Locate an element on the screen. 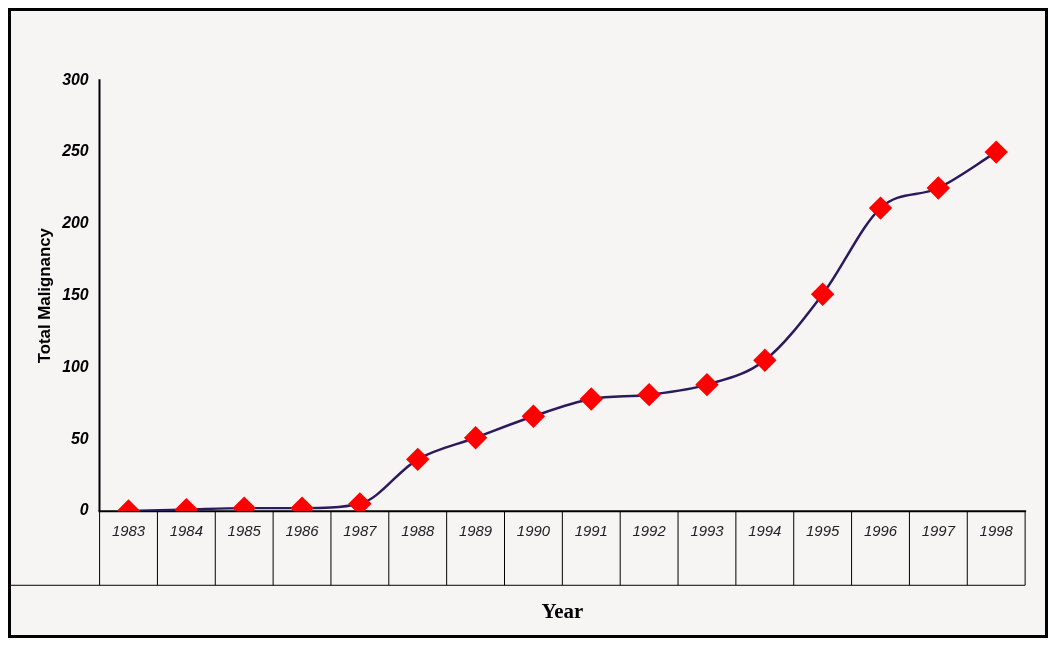  y-tick-label: 50 is located at coordinates (79, 438).